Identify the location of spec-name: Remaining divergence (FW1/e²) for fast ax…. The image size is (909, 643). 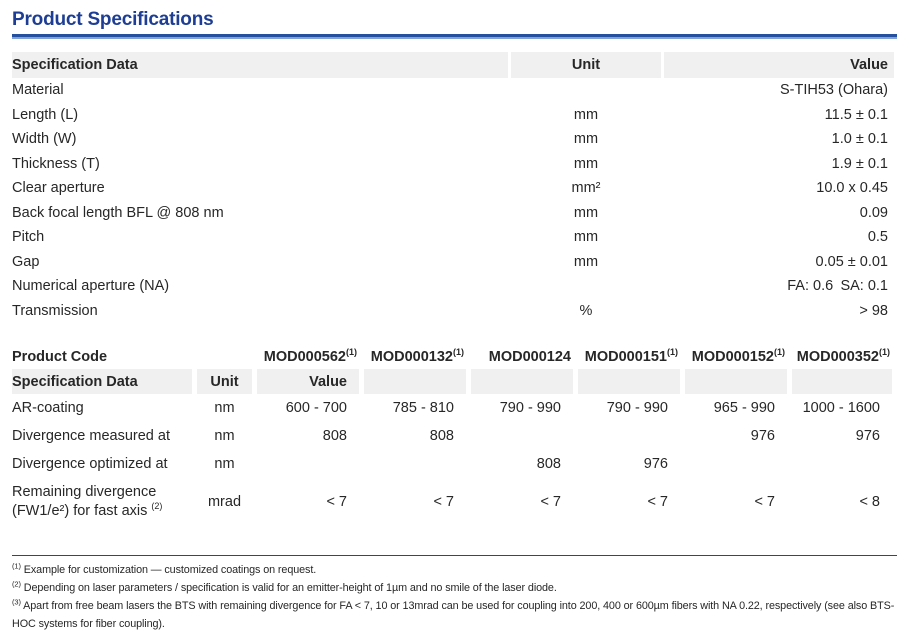
(102, 501).